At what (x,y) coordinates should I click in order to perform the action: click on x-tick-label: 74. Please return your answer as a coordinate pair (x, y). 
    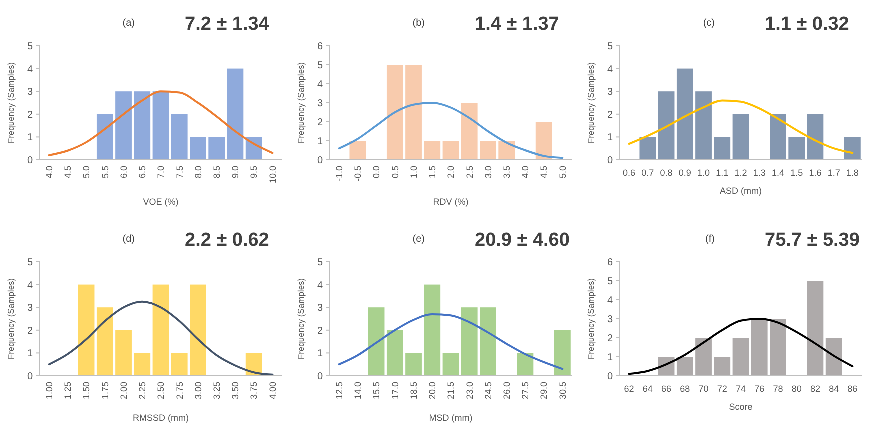
    Looking at the image, I should click on (741, 389).